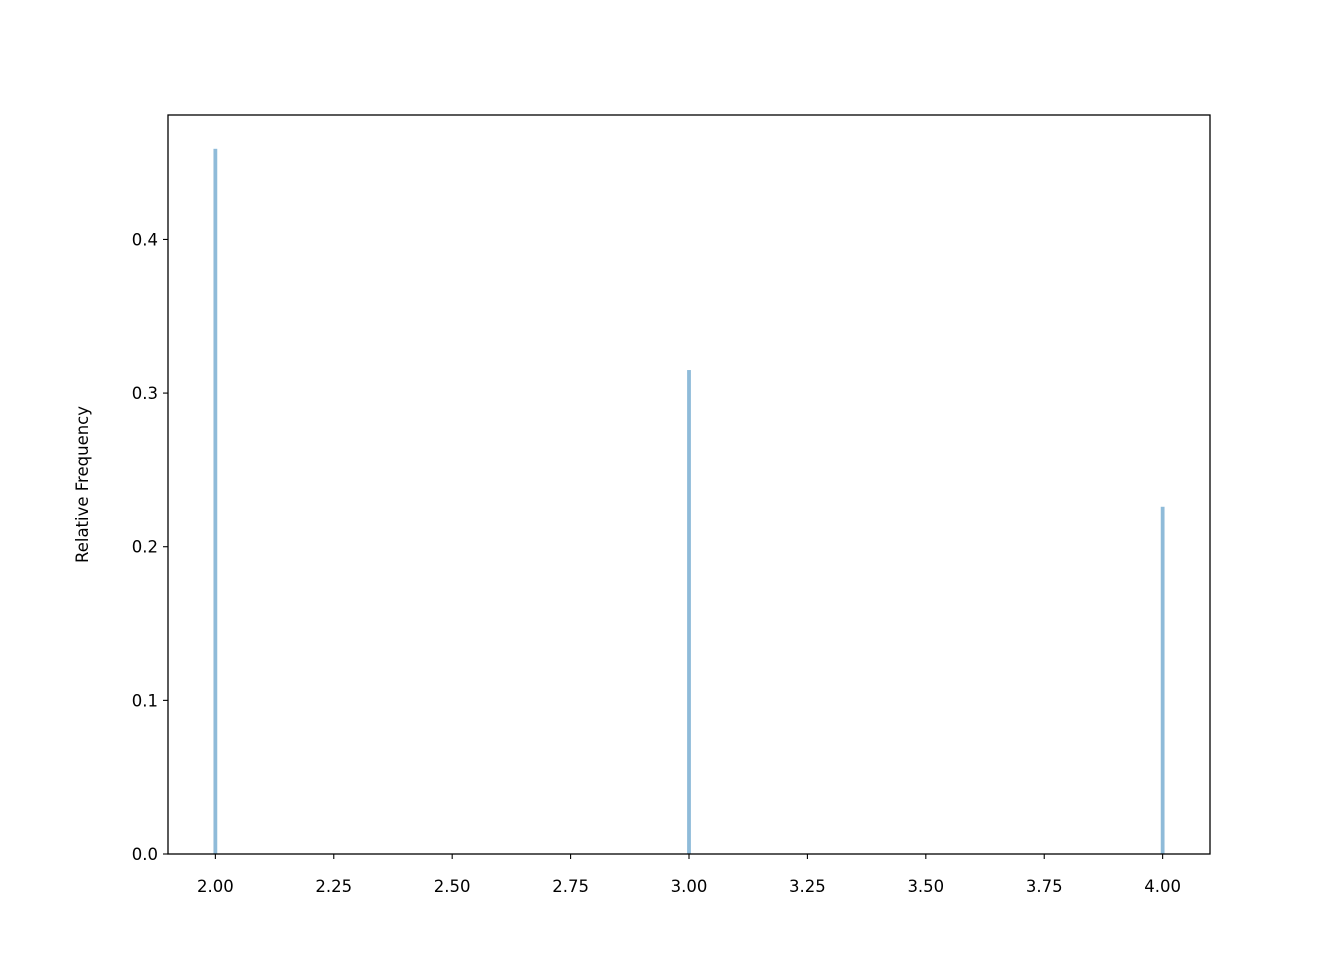  I want to click on y-axis: 0.0 0.1 0.2 0.3 0.4, so click(150, 547).